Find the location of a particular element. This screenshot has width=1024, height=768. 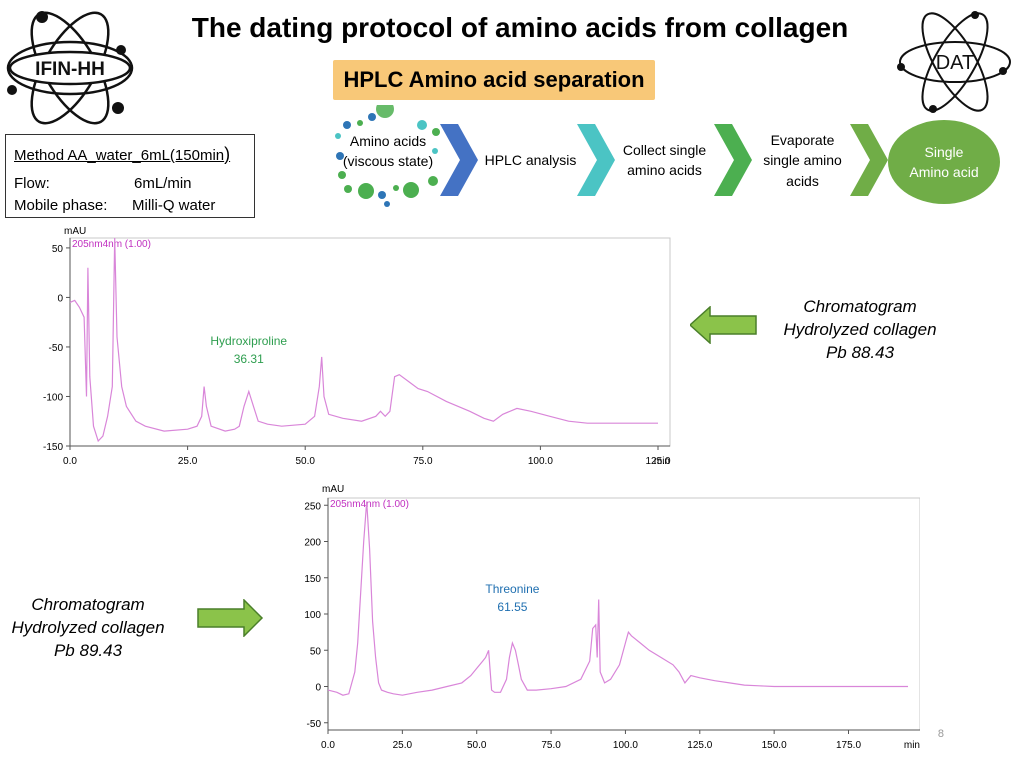

left-arrow-icon is located at coordinates (723, 325).